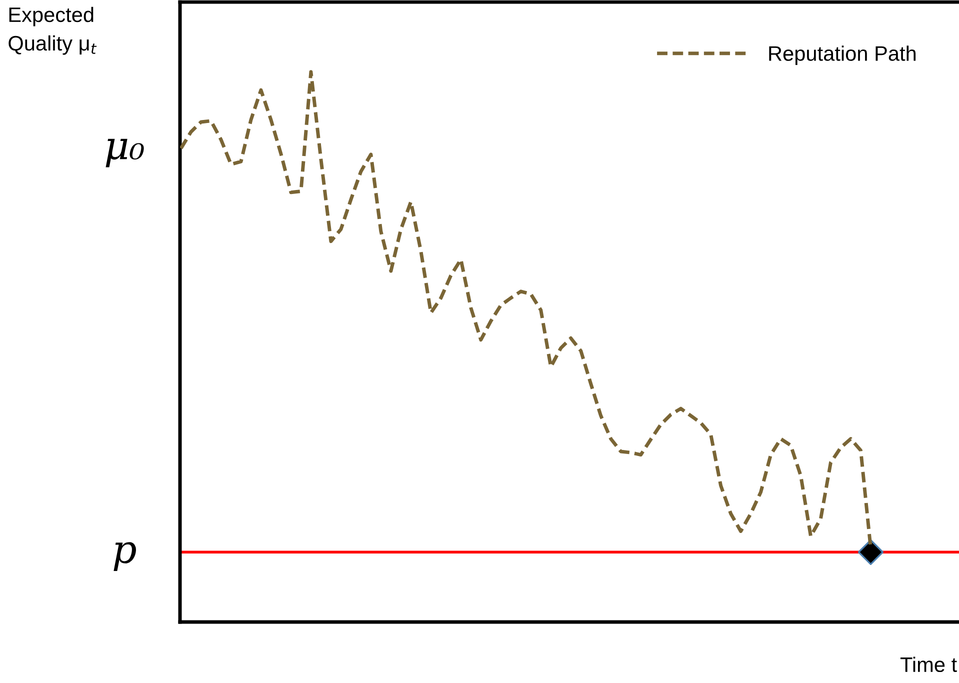 This screenshot has height=683, width=959. I want to click on y-axis-title: Expected Quality μ$_{t}$, so click(52, 30).